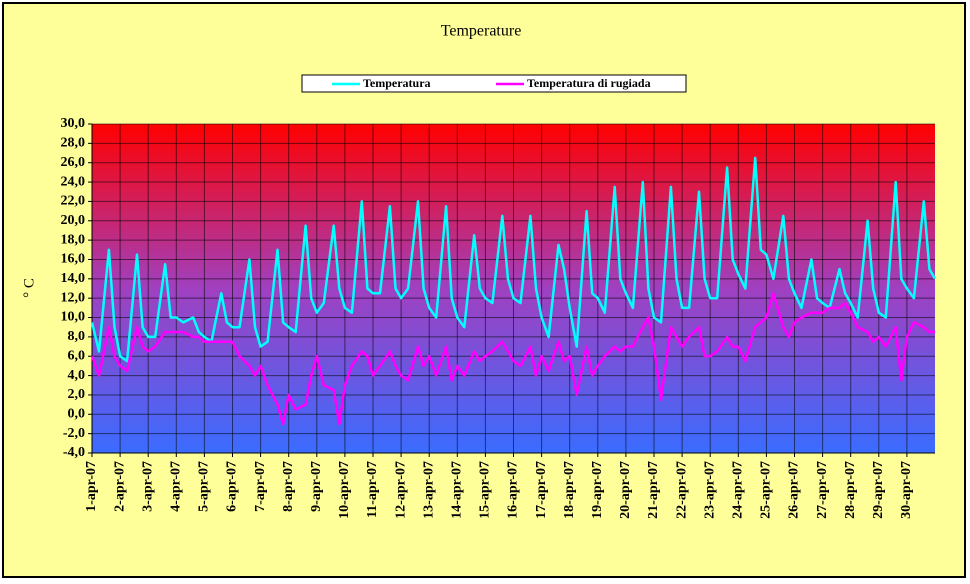  Describe the element at coordinates (77, 336) in the screenshot. I see `y-tick-label: 8,0` at that location.